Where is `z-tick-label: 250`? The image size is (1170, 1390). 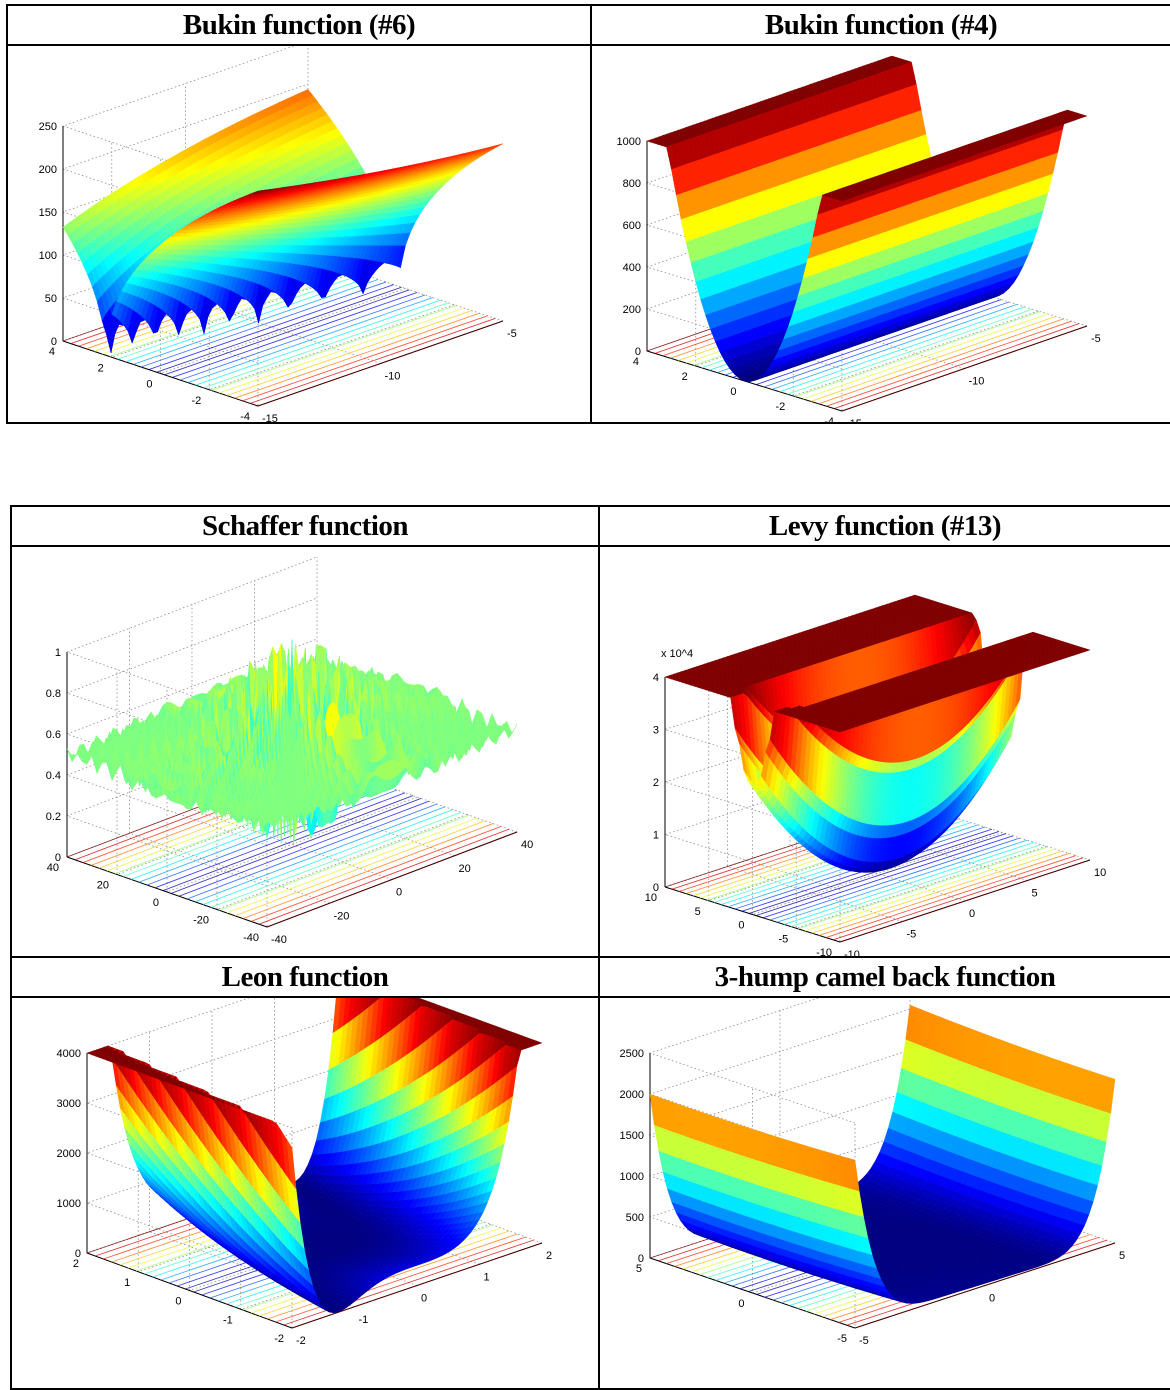
z-tick-label: 250 is located at coordinates (48, 127).